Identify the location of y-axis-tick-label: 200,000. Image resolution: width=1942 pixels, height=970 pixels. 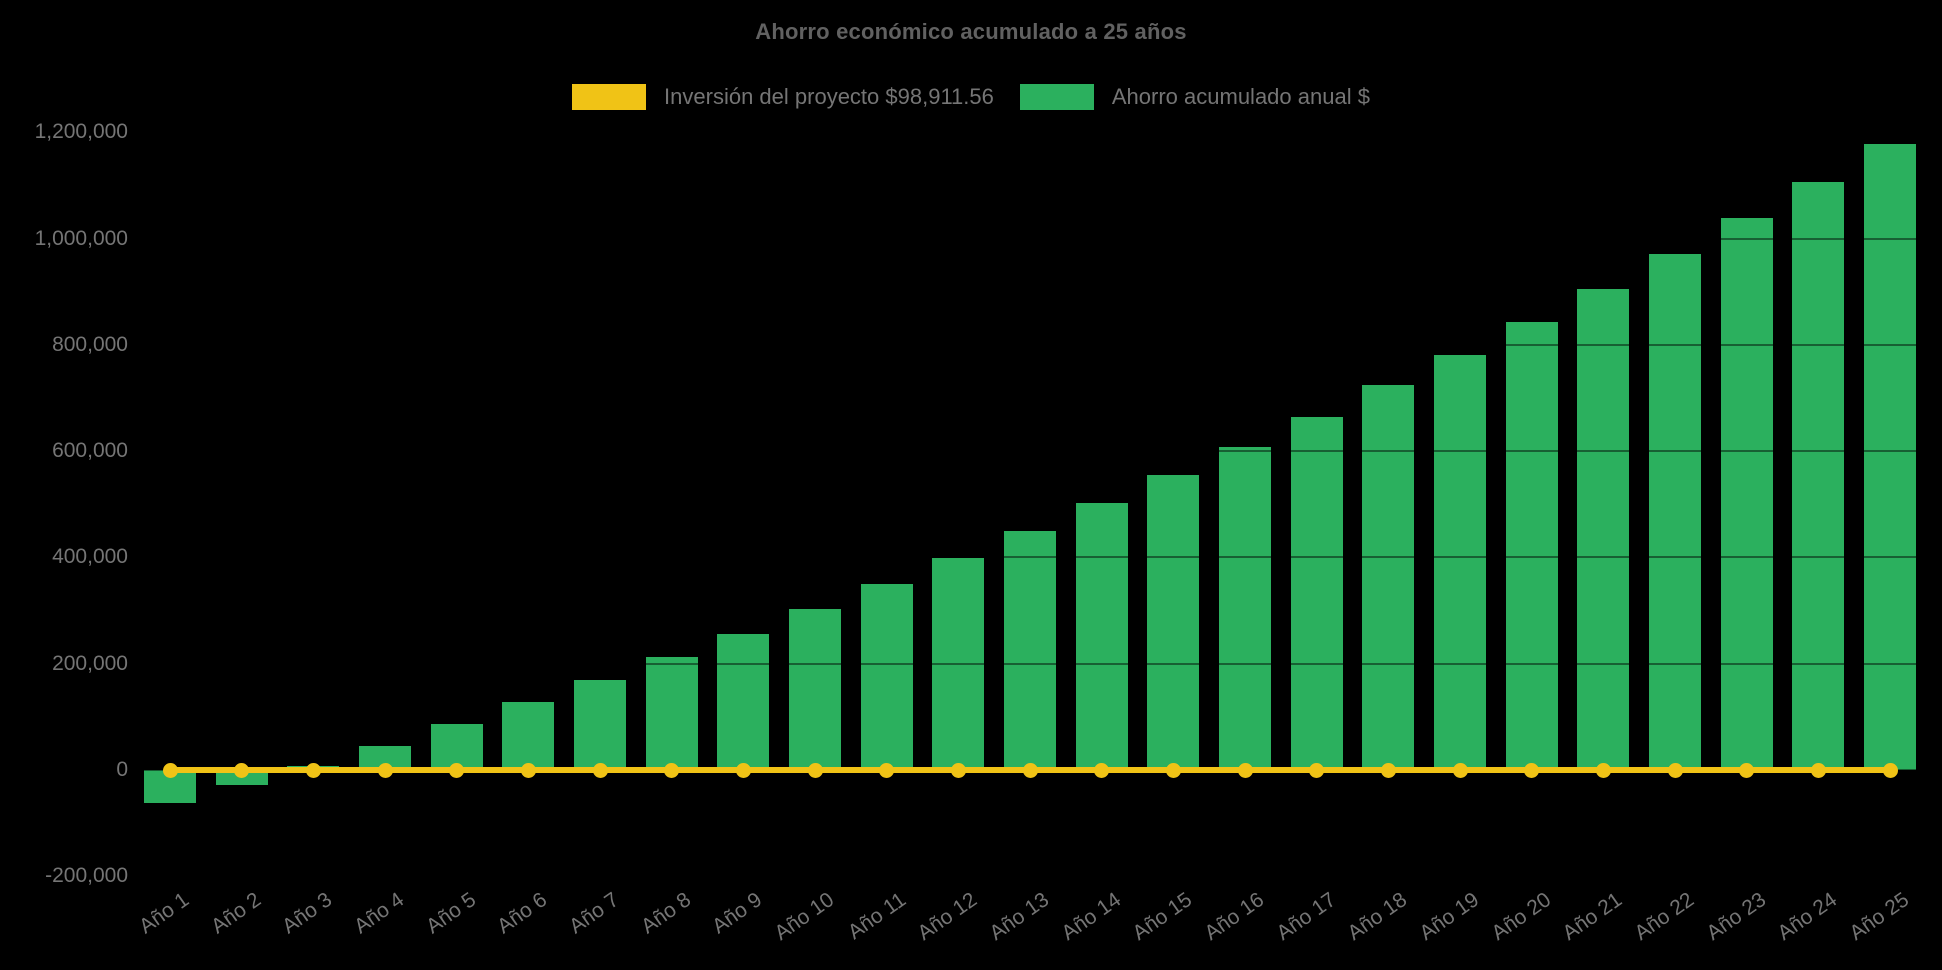
(90, 663).